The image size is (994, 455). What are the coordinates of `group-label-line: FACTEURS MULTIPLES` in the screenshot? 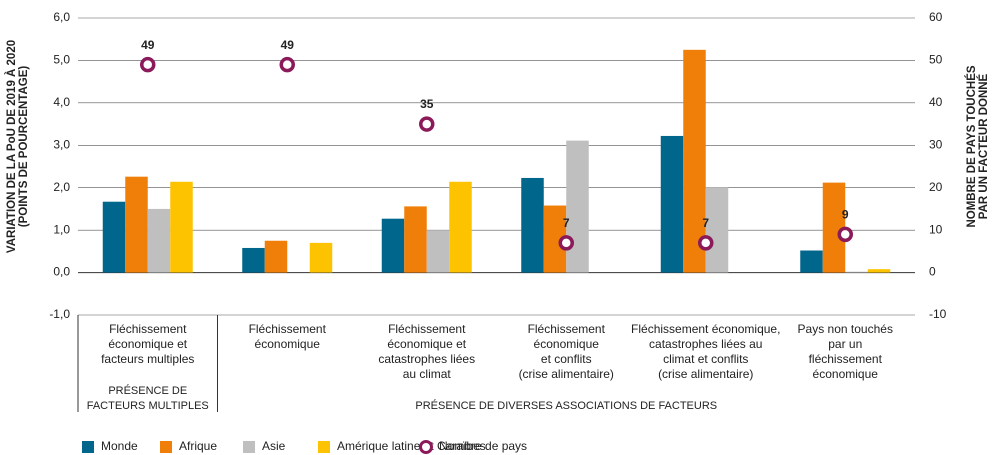 It's located at (148, 406).